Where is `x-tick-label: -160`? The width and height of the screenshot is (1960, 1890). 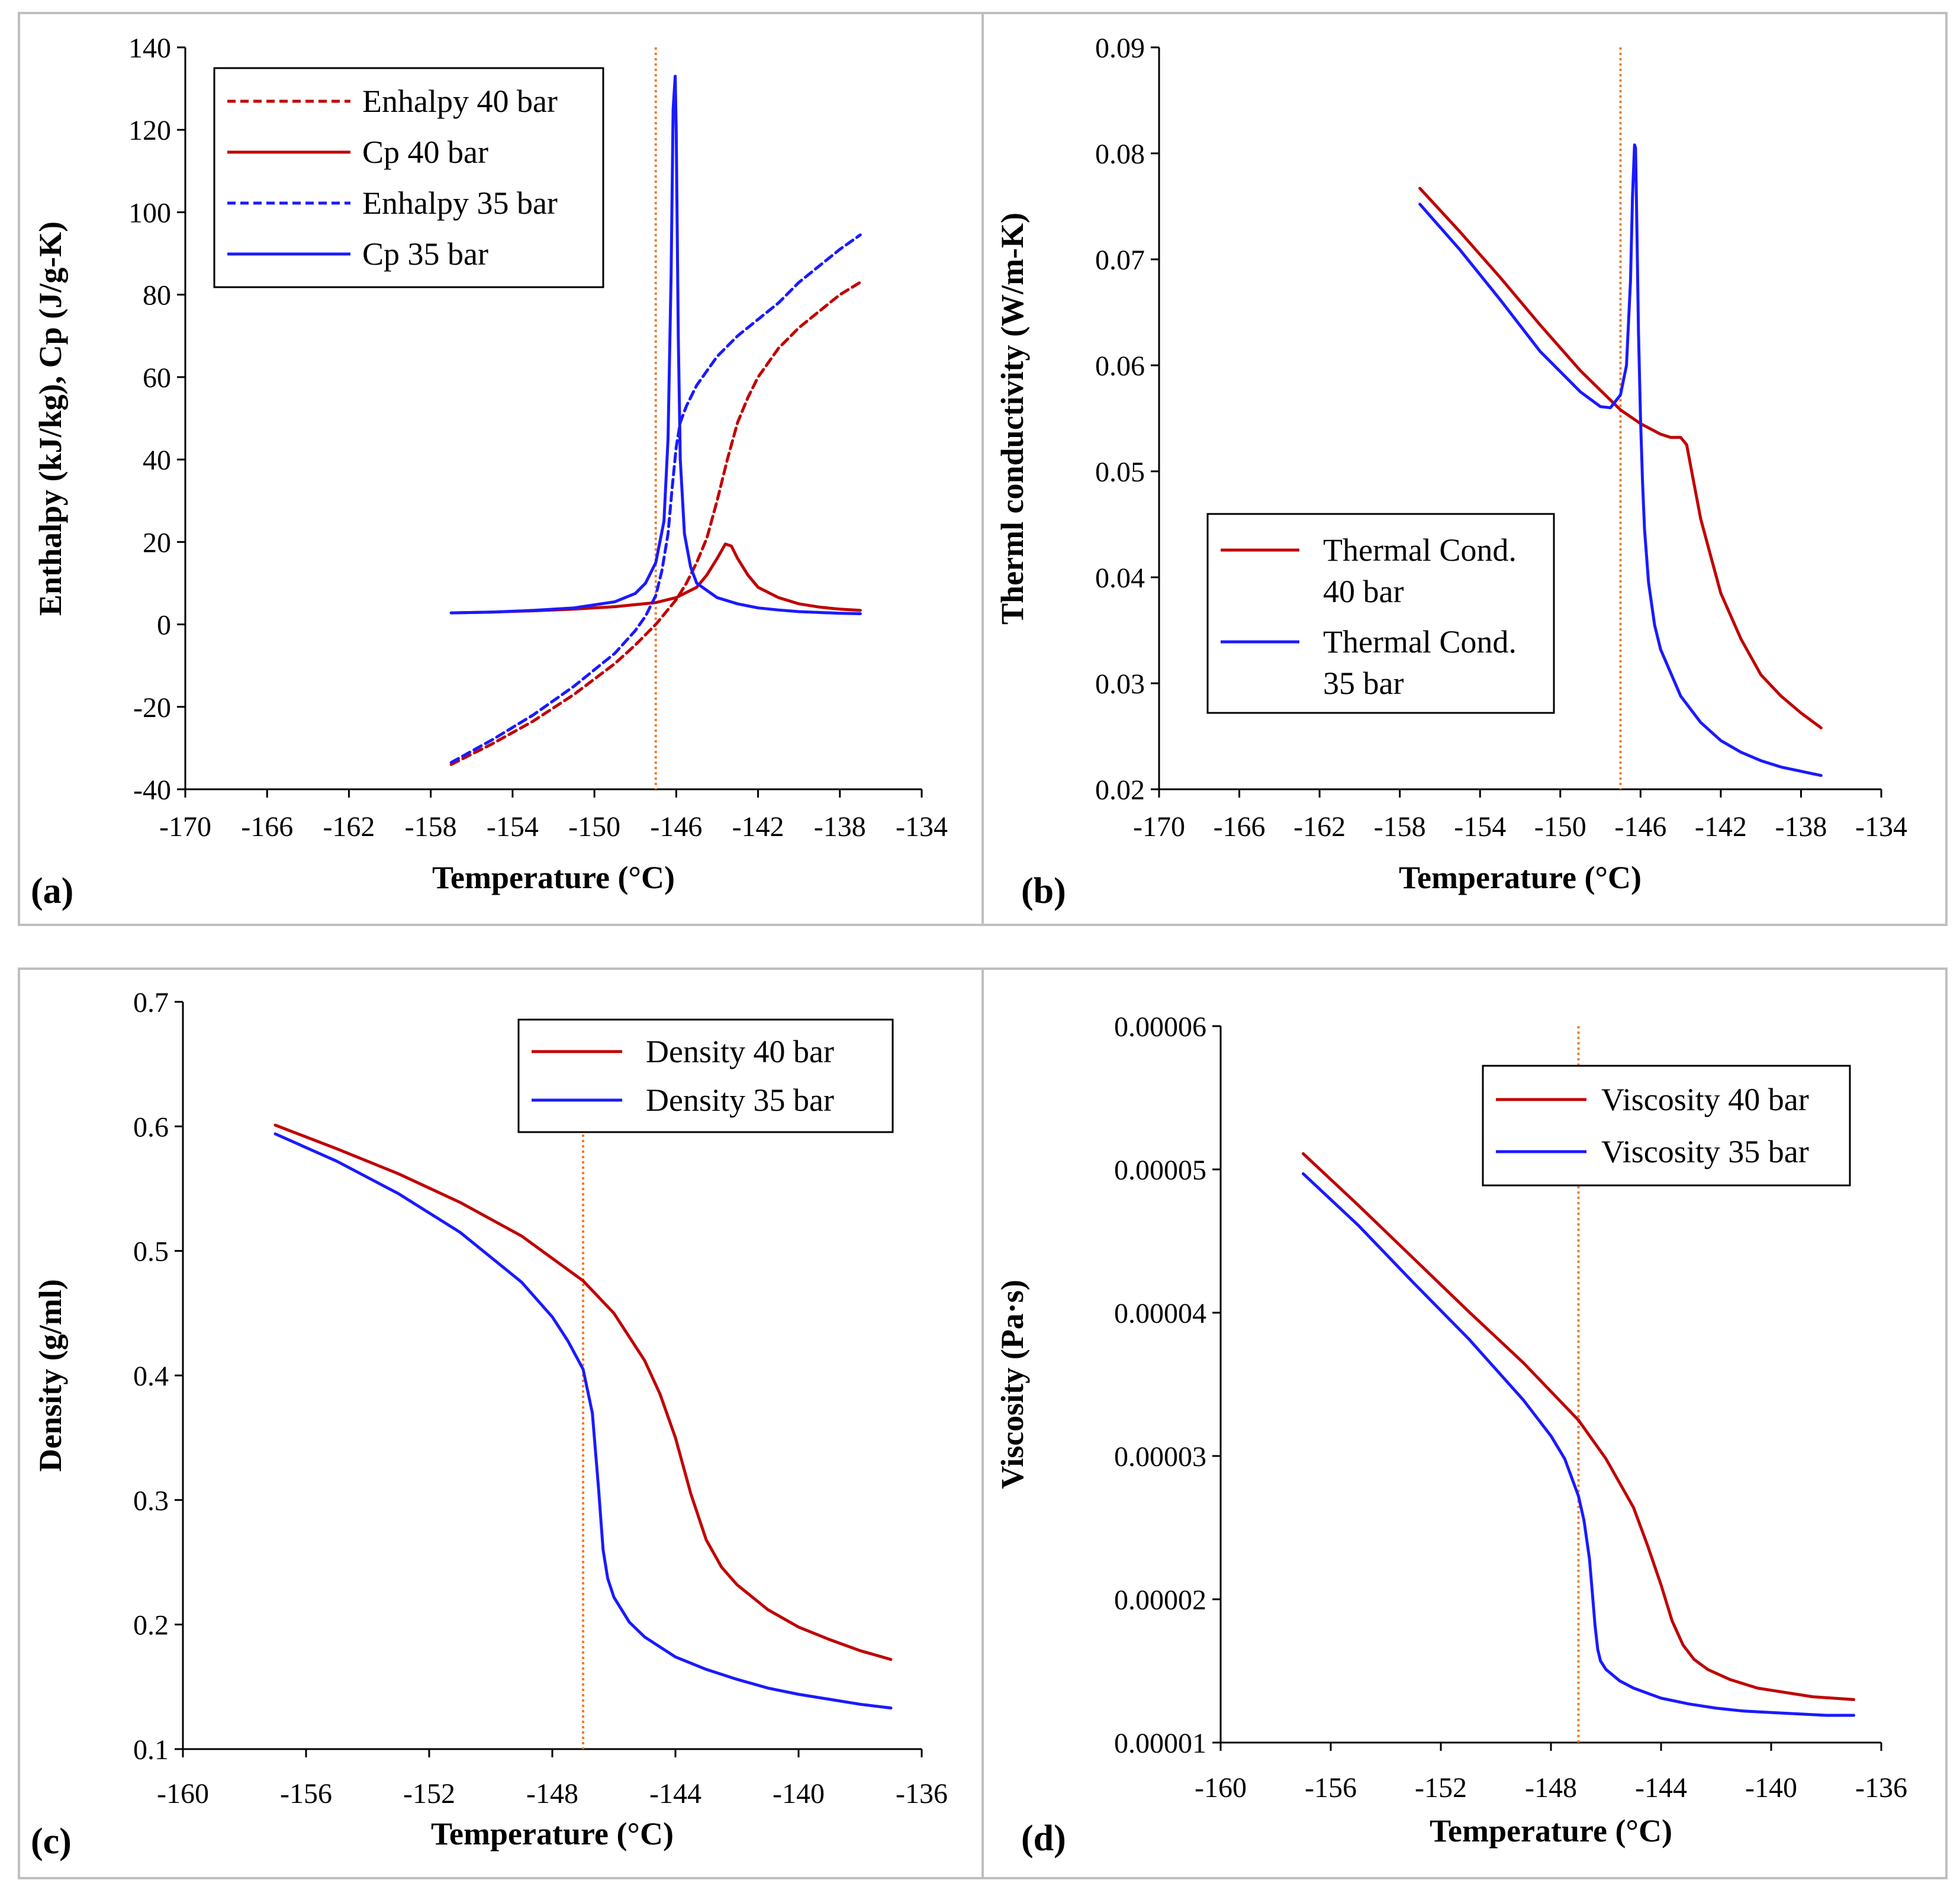
x-tick-label: -160 is located at coordinates (1221, 1788).